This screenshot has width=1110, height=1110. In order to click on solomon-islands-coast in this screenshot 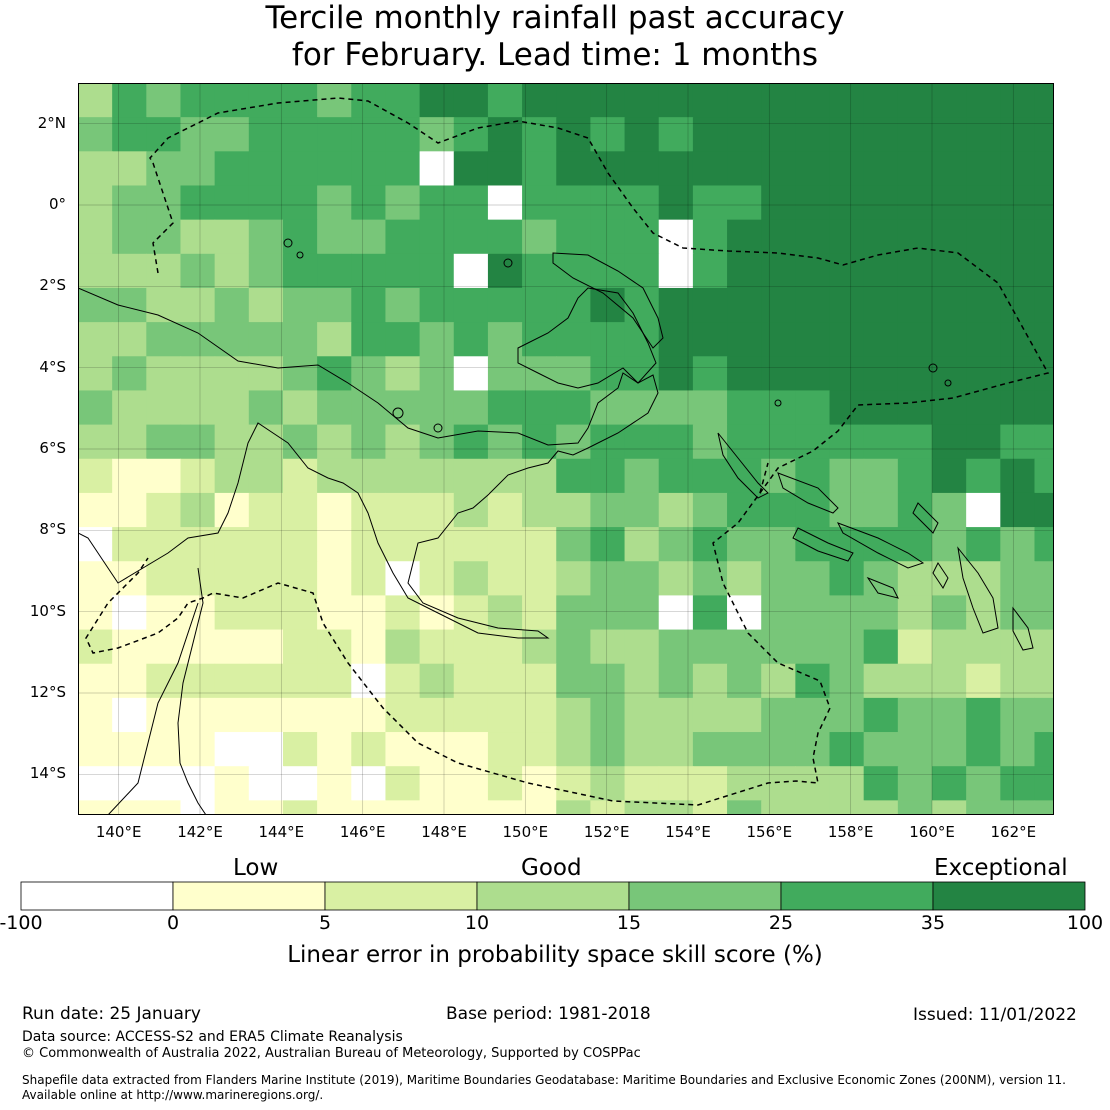, I will do `click(863, 535)`.